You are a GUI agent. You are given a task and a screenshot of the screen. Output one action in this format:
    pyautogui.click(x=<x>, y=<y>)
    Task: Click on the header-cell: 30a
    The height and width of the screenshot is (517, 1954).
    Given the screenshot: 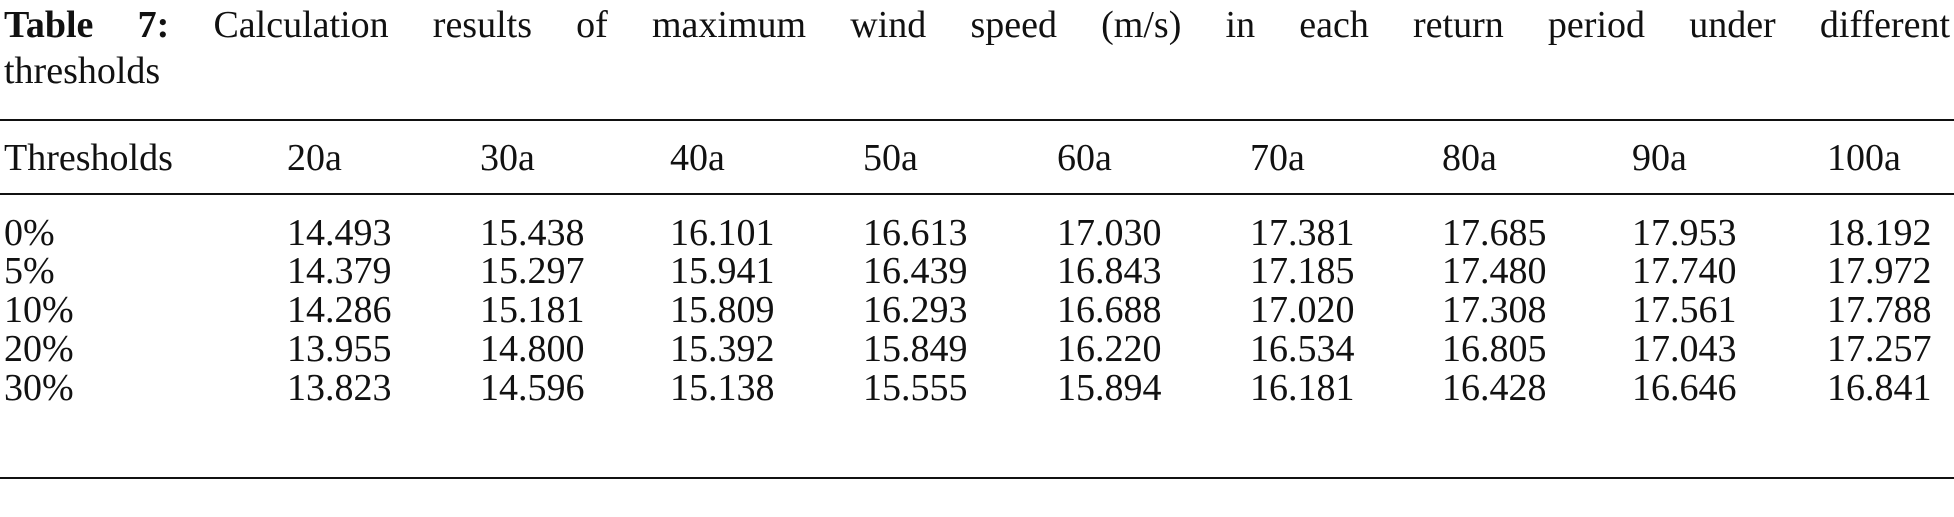 What is the action you would take?
    pyautogui.click(x=507, y=158)
    